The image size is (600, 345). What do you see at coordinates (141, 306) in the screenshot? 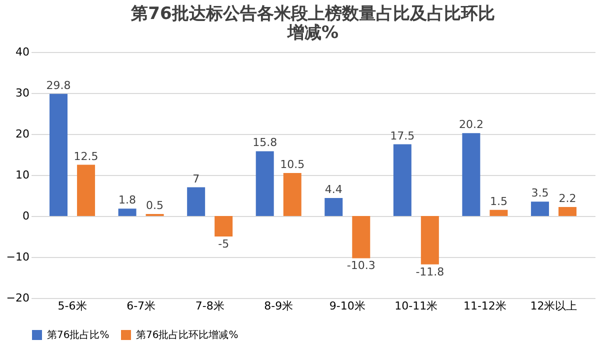
I see `x-tick-label: 6-7米` at bounding box center [141, 306].